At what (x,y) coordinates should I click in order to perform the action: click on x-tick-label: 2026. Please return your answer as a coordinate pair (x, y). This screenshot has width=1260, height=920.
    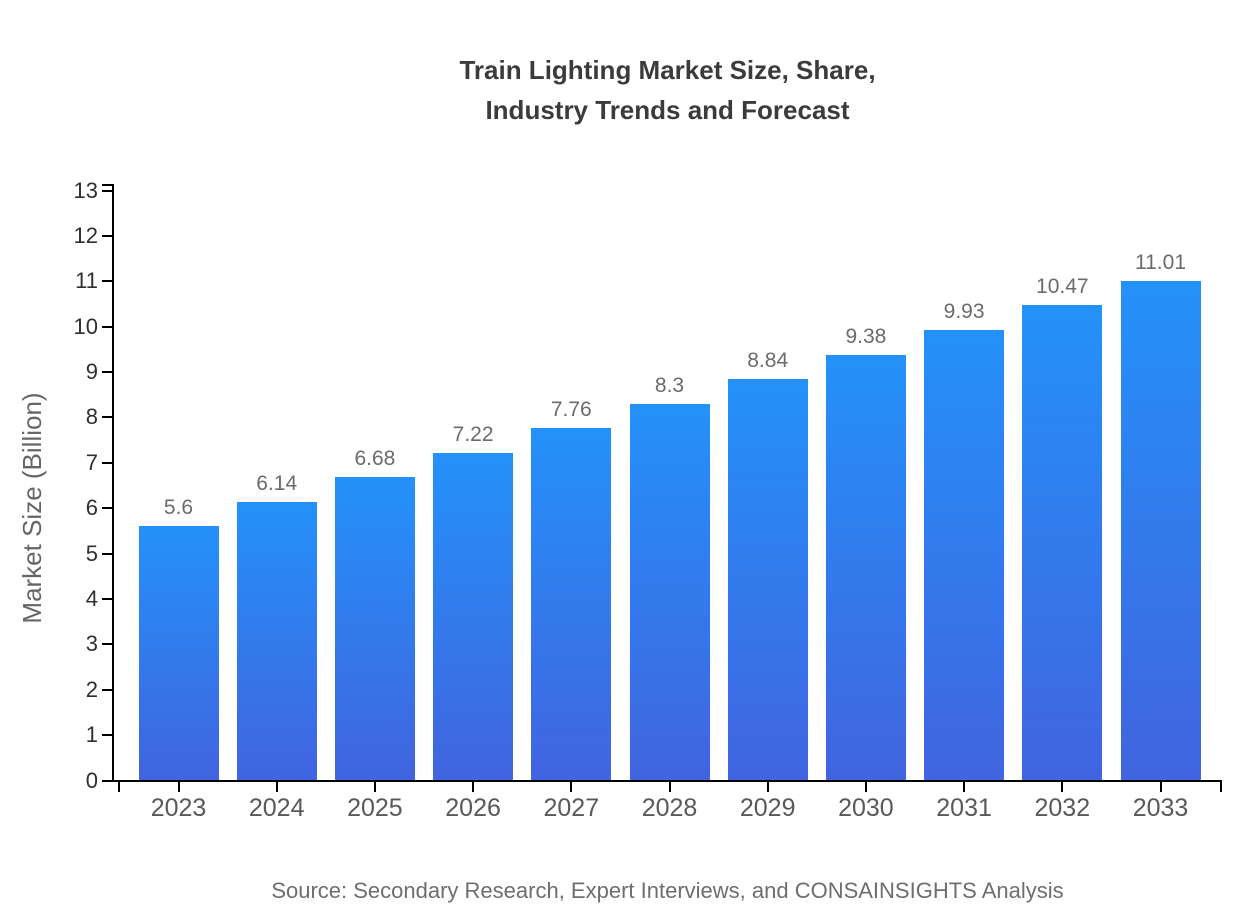
    Looking at the image, I should click on (473, 808).